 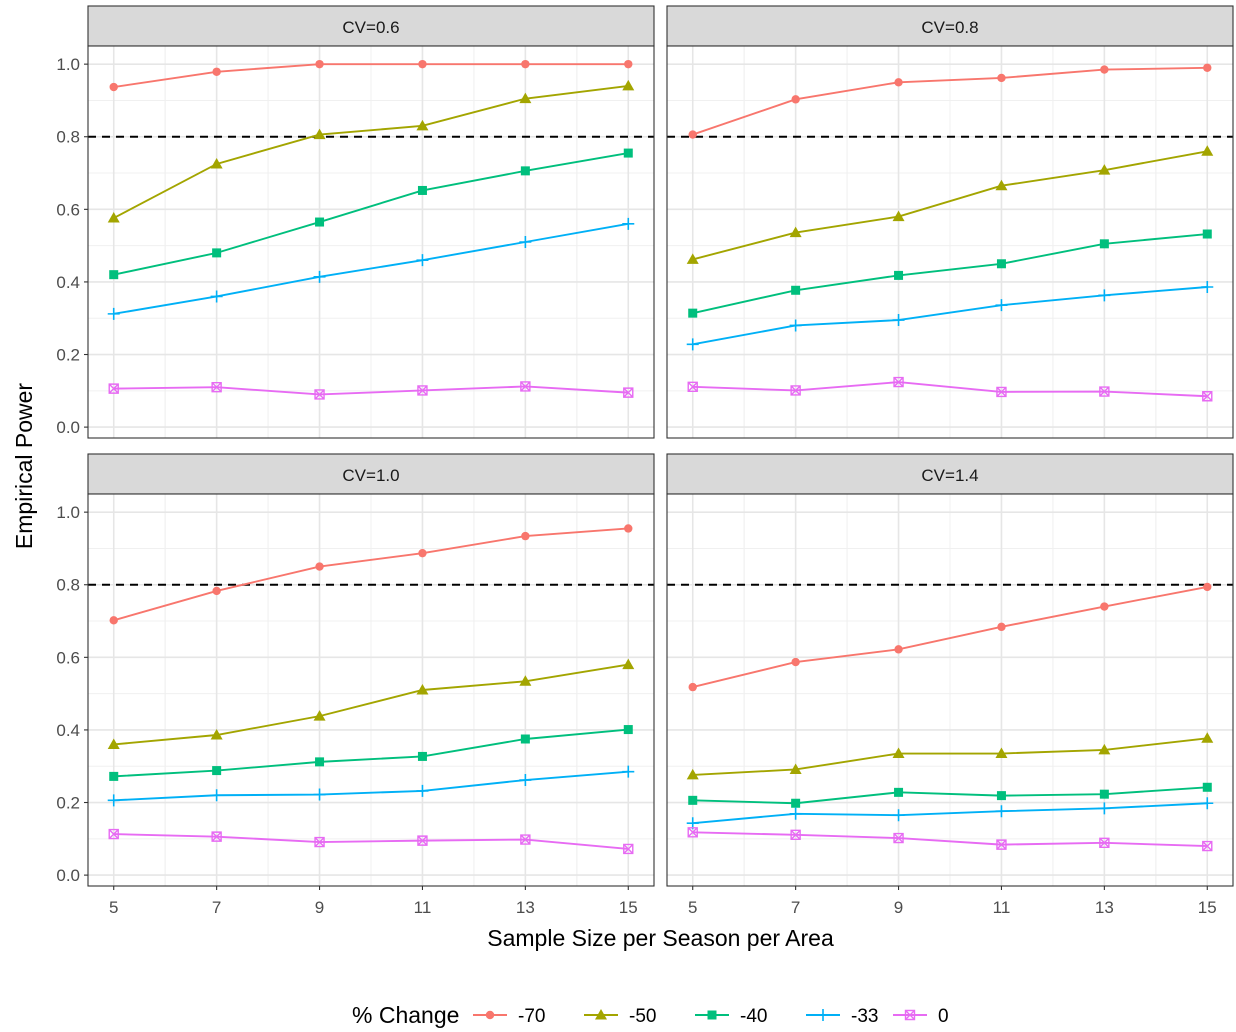 I want to click on legend-label: -50, so click(x=642, y=1016).